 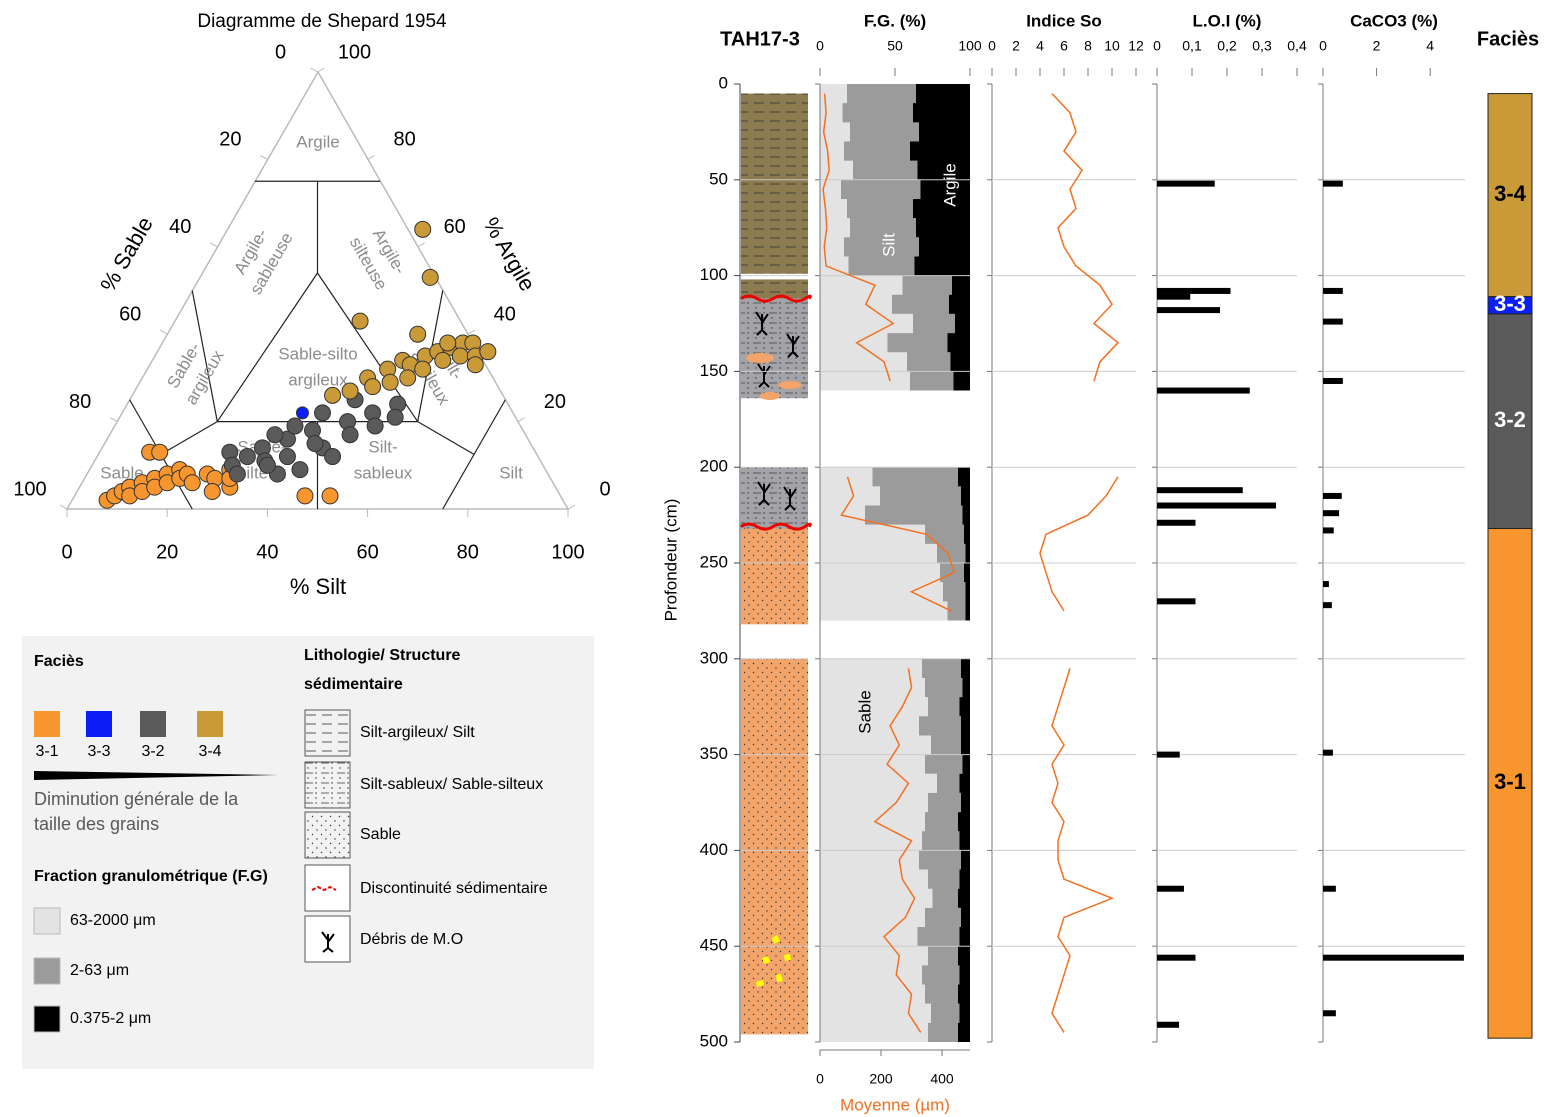 I want to click on region-label: Silt, so click(x=511, y=472).